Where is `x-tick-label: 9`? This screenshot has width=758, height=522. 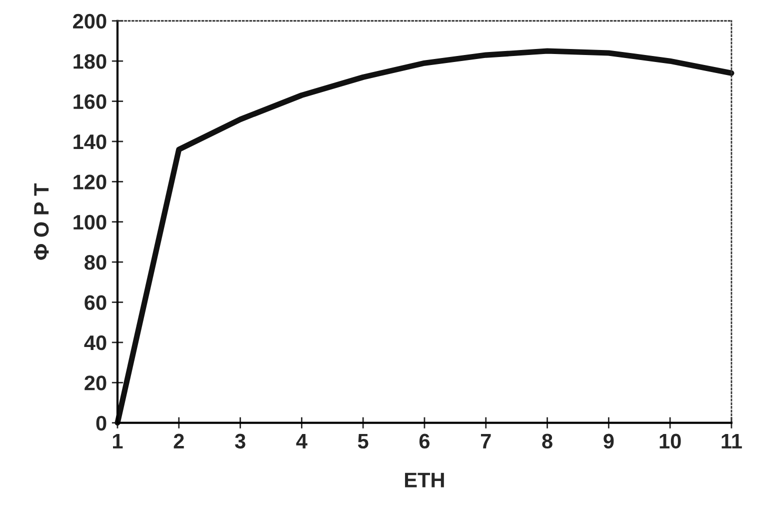 x-tick-label: 9 is located at coordinates (609, 441).